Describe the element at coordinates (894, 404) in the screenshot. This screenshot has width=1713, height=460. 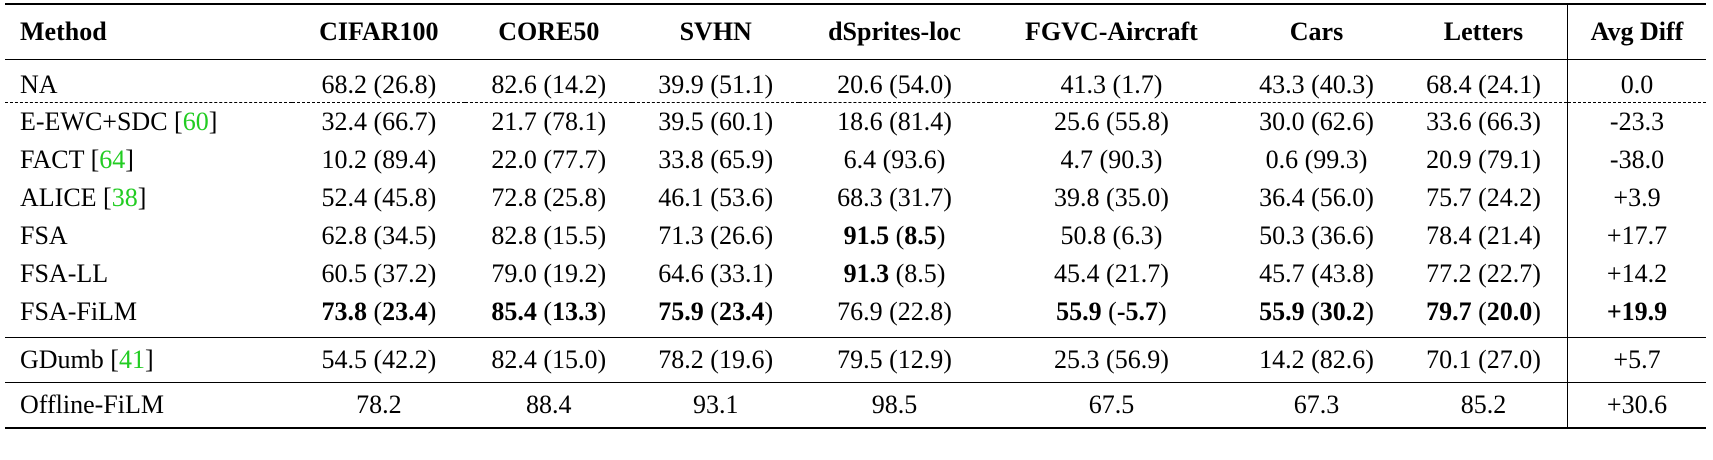
I see `accuracy-value: 98.5` at that location.